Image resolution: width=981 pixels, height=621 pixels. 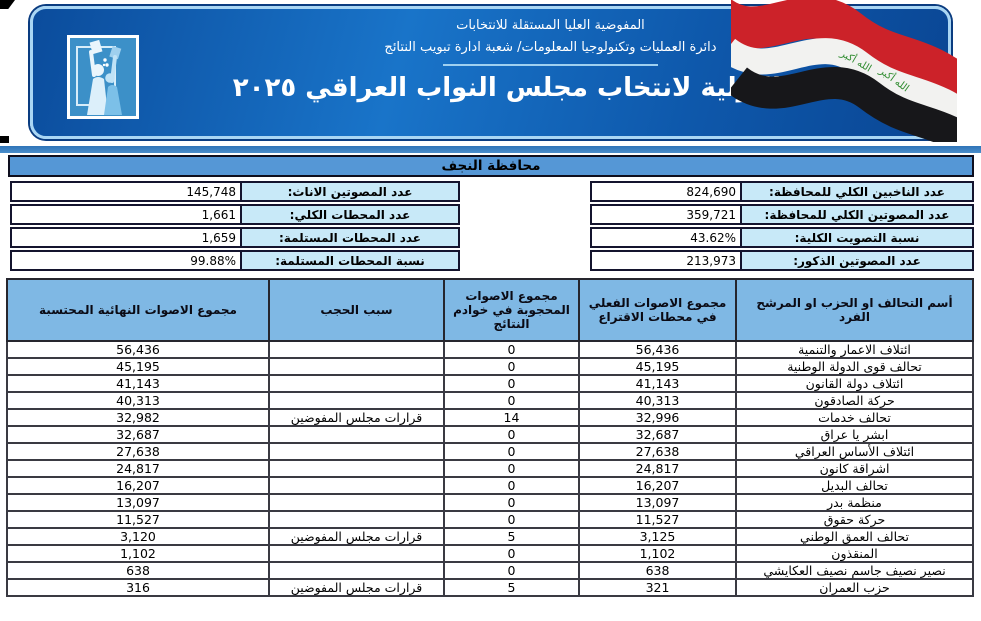 What do you see at coordinates (511, 310) in the screenshot?
I see `header-withheld-votes: مجموع الاصوات المحجوبة في خوادم النتائج` at bounding box center [511, 310].